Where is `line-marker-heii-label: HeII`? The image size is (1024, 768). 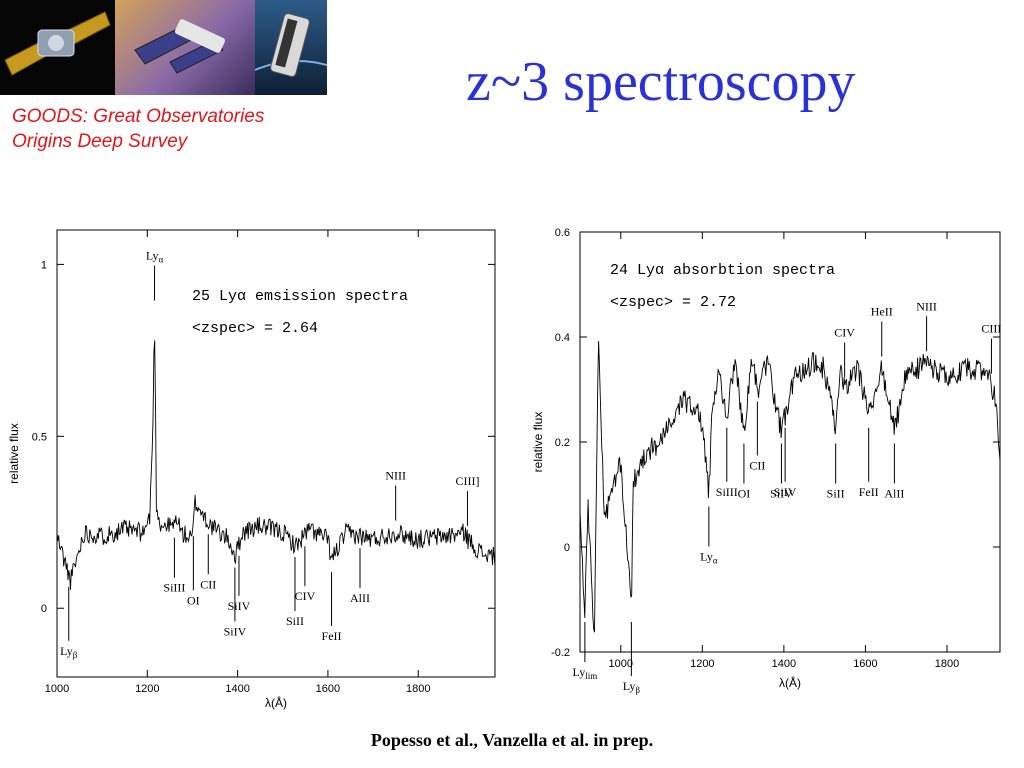
line-marker-heii-label: HeII is located at coordinates (882, 312).